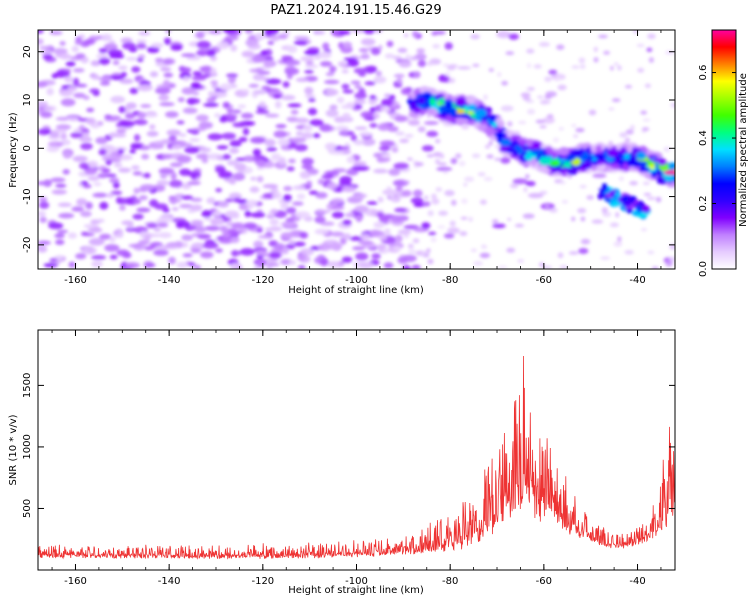  What do you see at coordinates (703, 138) in the screenshot?
I see `colorbar-tick-label: 0.4` at bounding box center [703, 138].